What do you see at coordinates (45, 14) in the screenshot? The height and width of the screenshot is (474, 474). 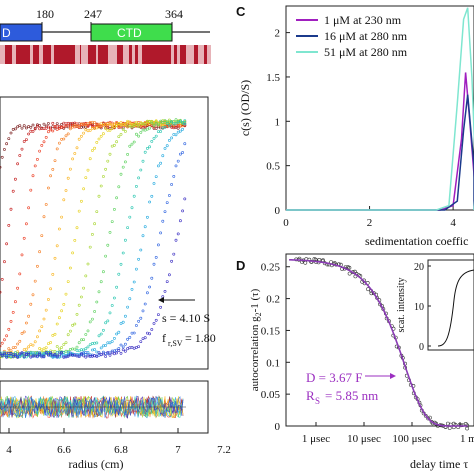 I see `domain-number-180: 180` at bounding box center [45, 14].